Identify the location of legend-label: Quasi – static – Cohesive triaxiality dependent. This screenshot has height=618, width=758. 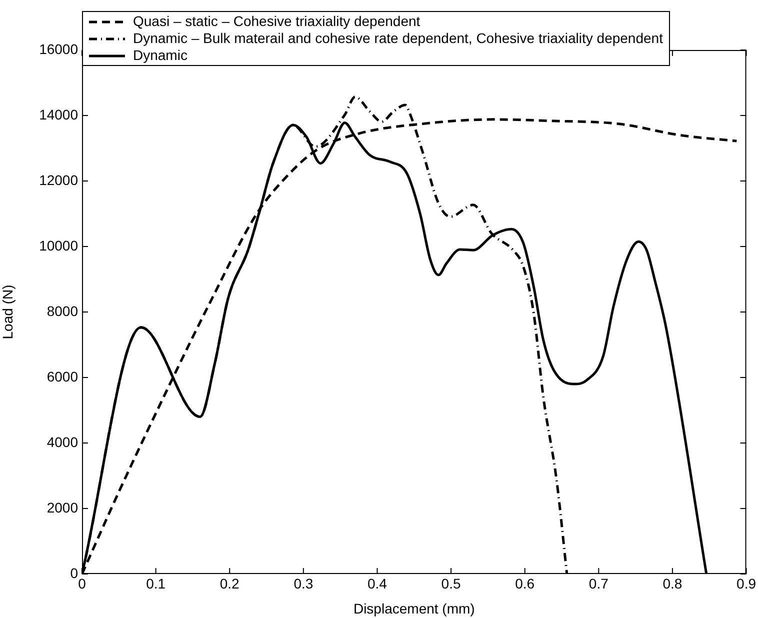
(276, 21).